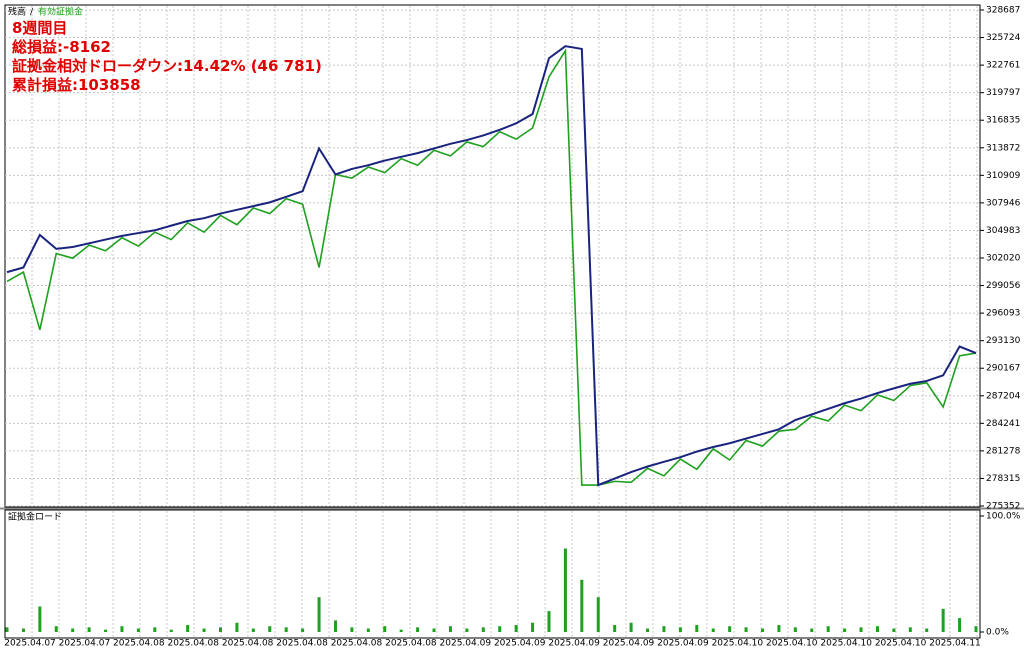  I want to click on y-tick-label: 304983, so click(1003, 231).